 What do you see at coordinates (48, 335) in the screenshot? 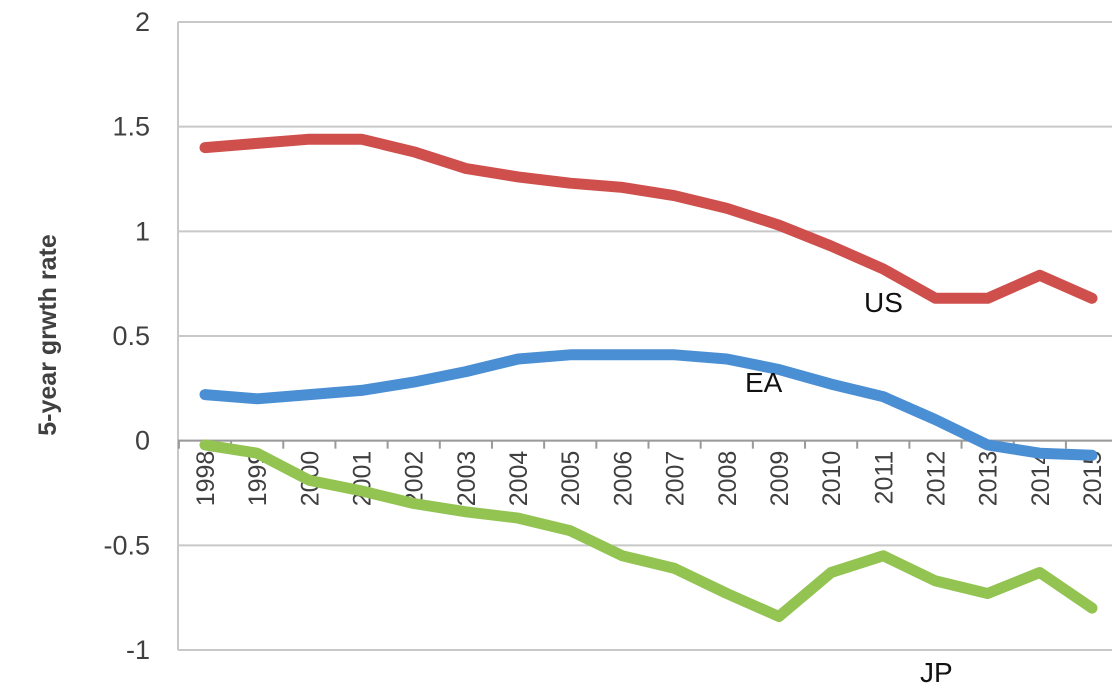
I see `y-axis-title: 5-year grwth rate` at bounding box center [48, 335].